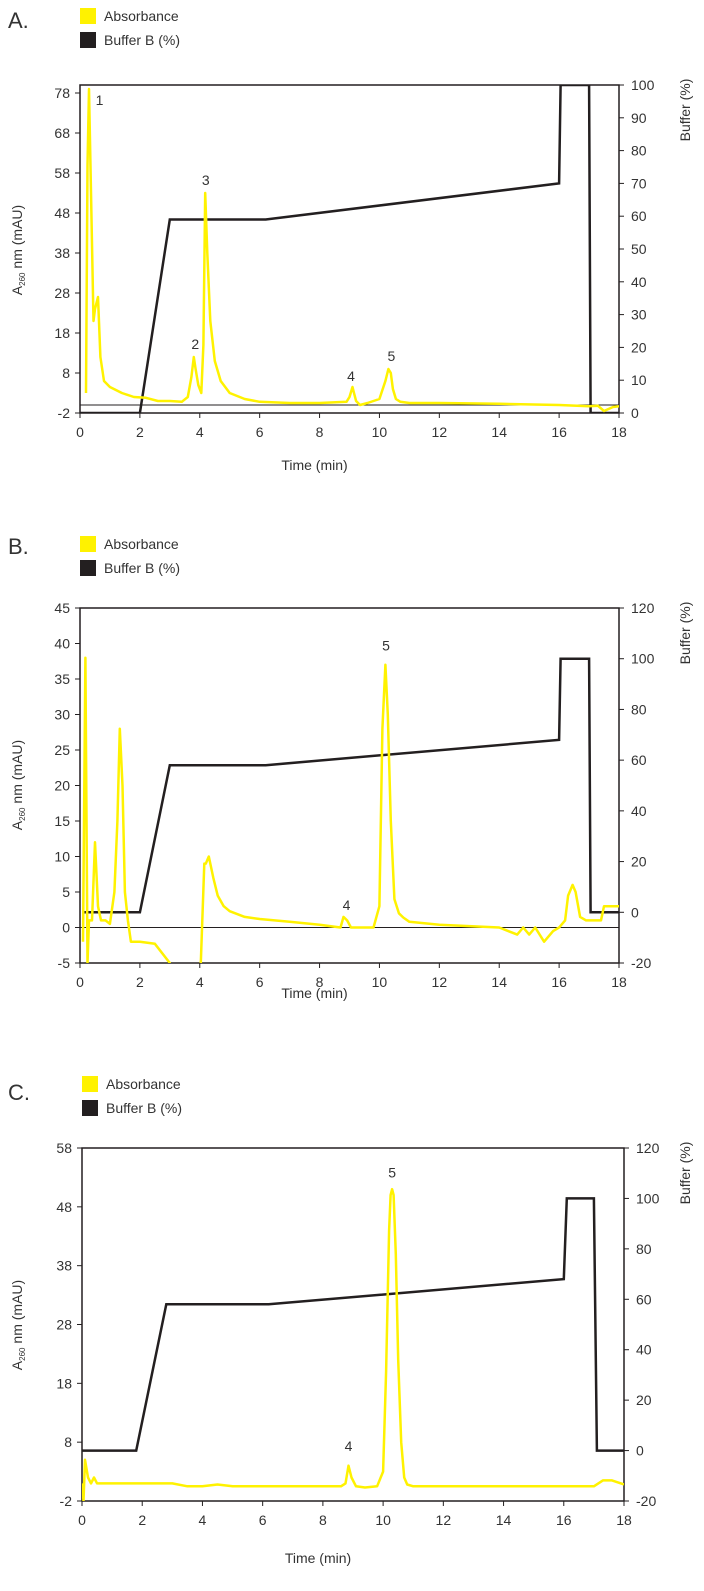  Describe the element at coordinates (66, 1501) in the screenshot. I see `y-tick-label: -2` at that location.